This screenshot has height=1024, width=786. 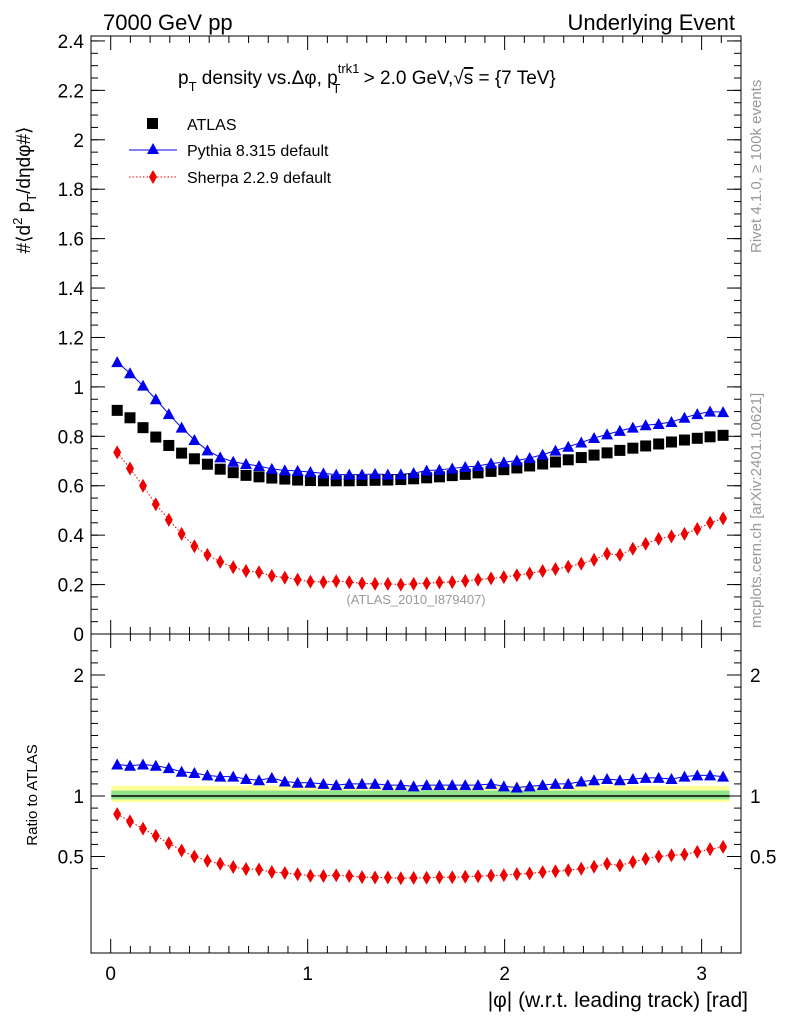 What do you see at coordinates (24, 239) in the screenshot?
I see `ylabel-open: #⟨d` at bounding box center [24, 239].